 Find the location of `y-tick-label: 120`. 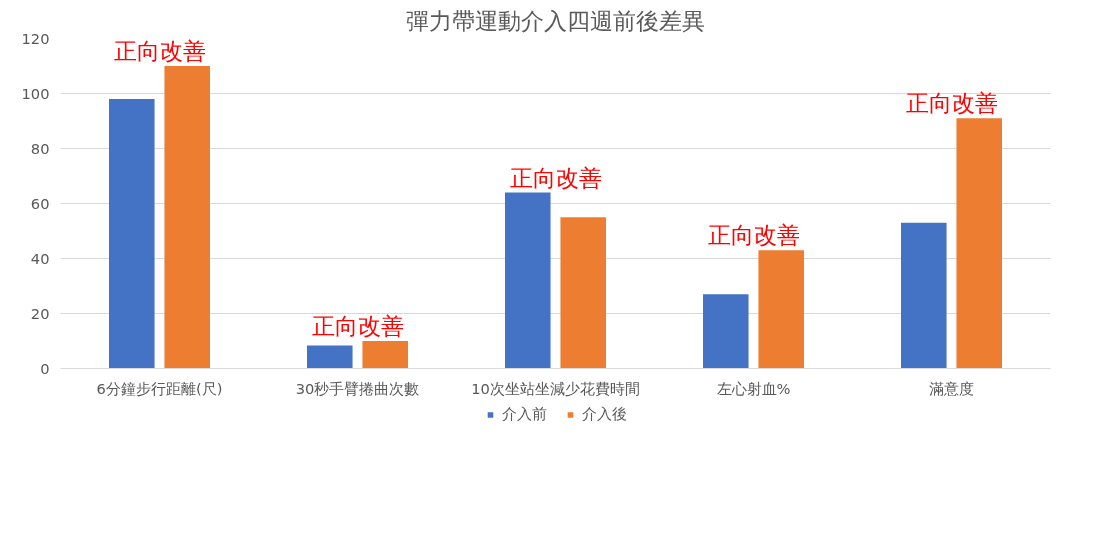

y-tick-label: 120 is located at coordinates (35, 38).